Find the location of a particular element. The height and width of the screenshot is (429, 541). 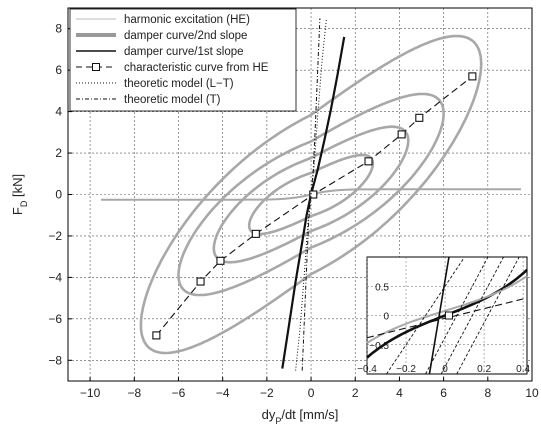

legend-label: characteristic curve from HE is located at coordinates (196, 68).